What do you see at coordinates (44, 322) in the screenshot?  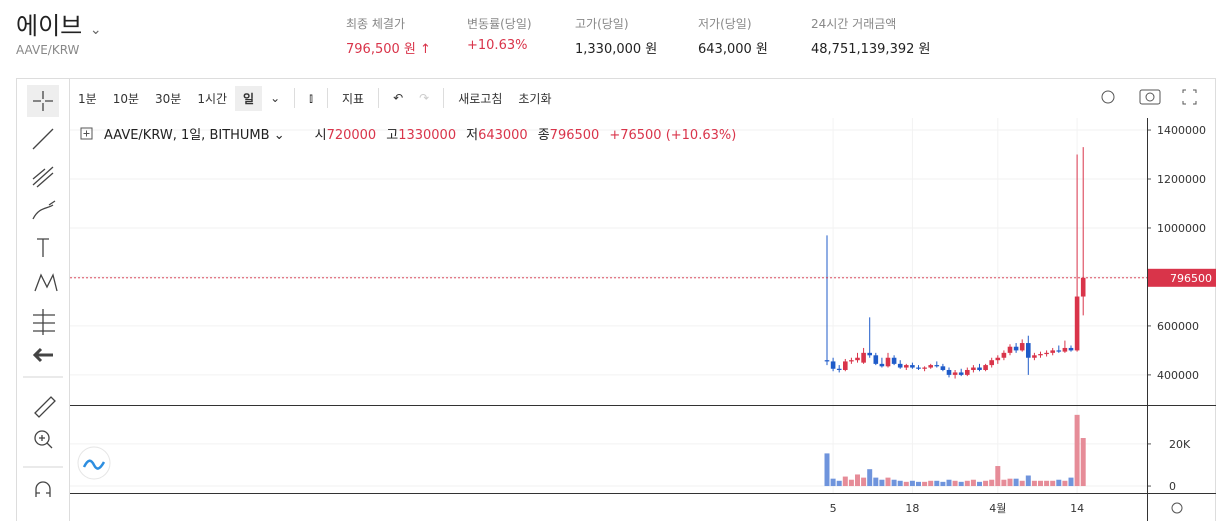 I see `measure-tool` at bounding box center [44, 322].